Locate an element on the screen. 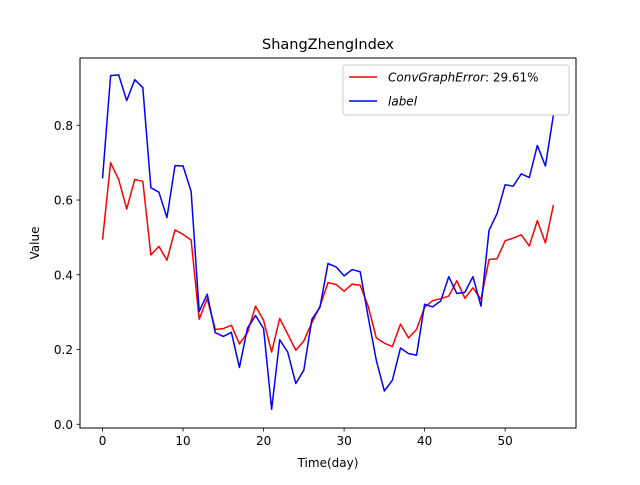 This screenshot has height=485, width=640. legend-label-2: label is located at coordinates (403, 102).